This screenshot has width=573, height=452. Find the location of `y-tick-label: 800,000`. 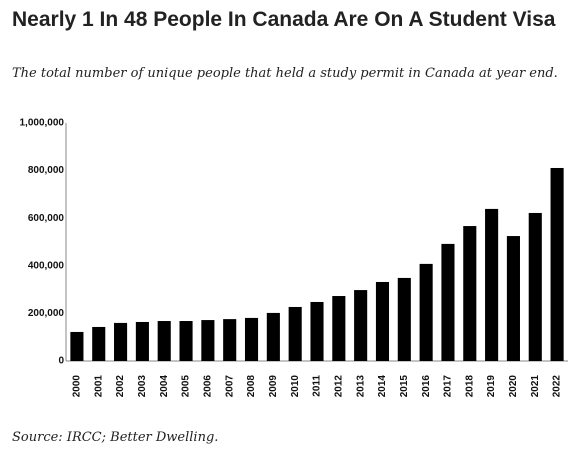

y-tick-label: 800,000 is located at coordinates (46, 170).